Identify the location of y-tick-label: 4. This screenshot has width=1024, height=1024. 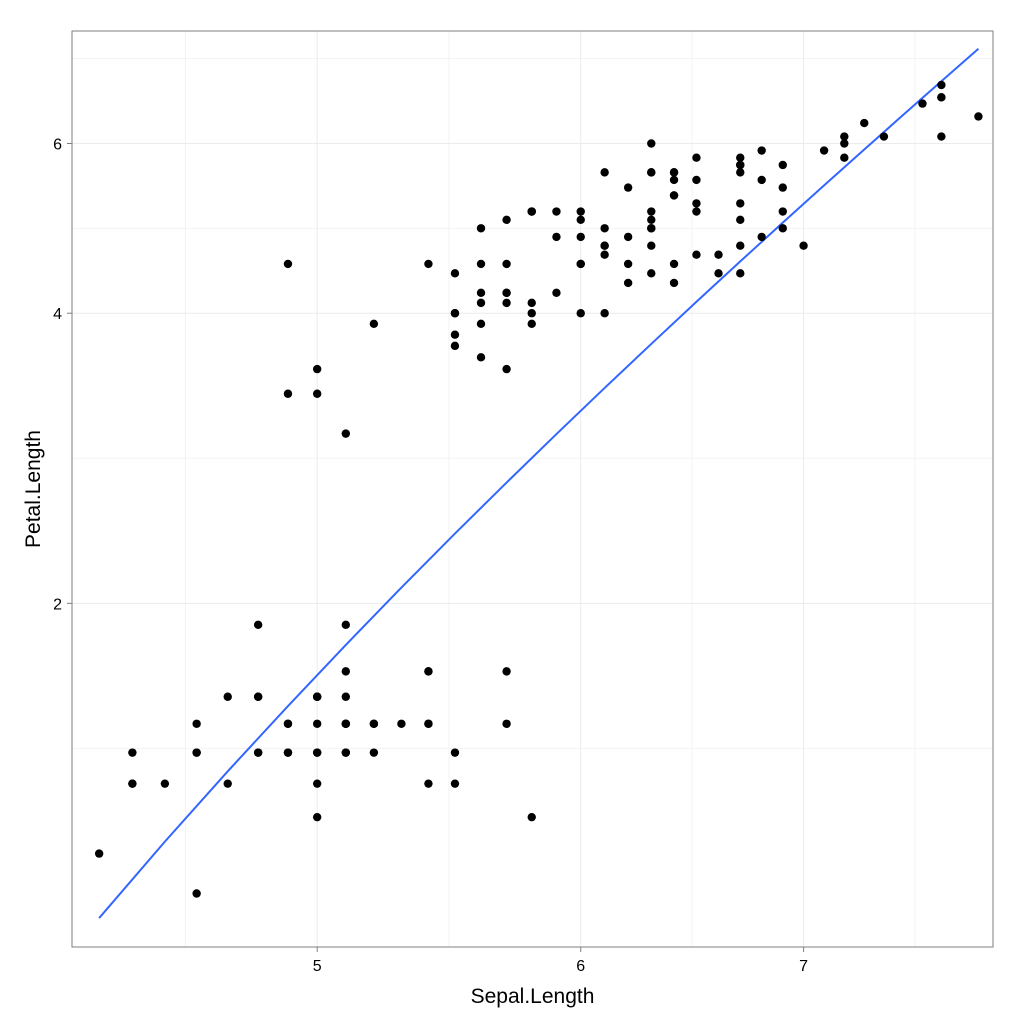
(57, 314).